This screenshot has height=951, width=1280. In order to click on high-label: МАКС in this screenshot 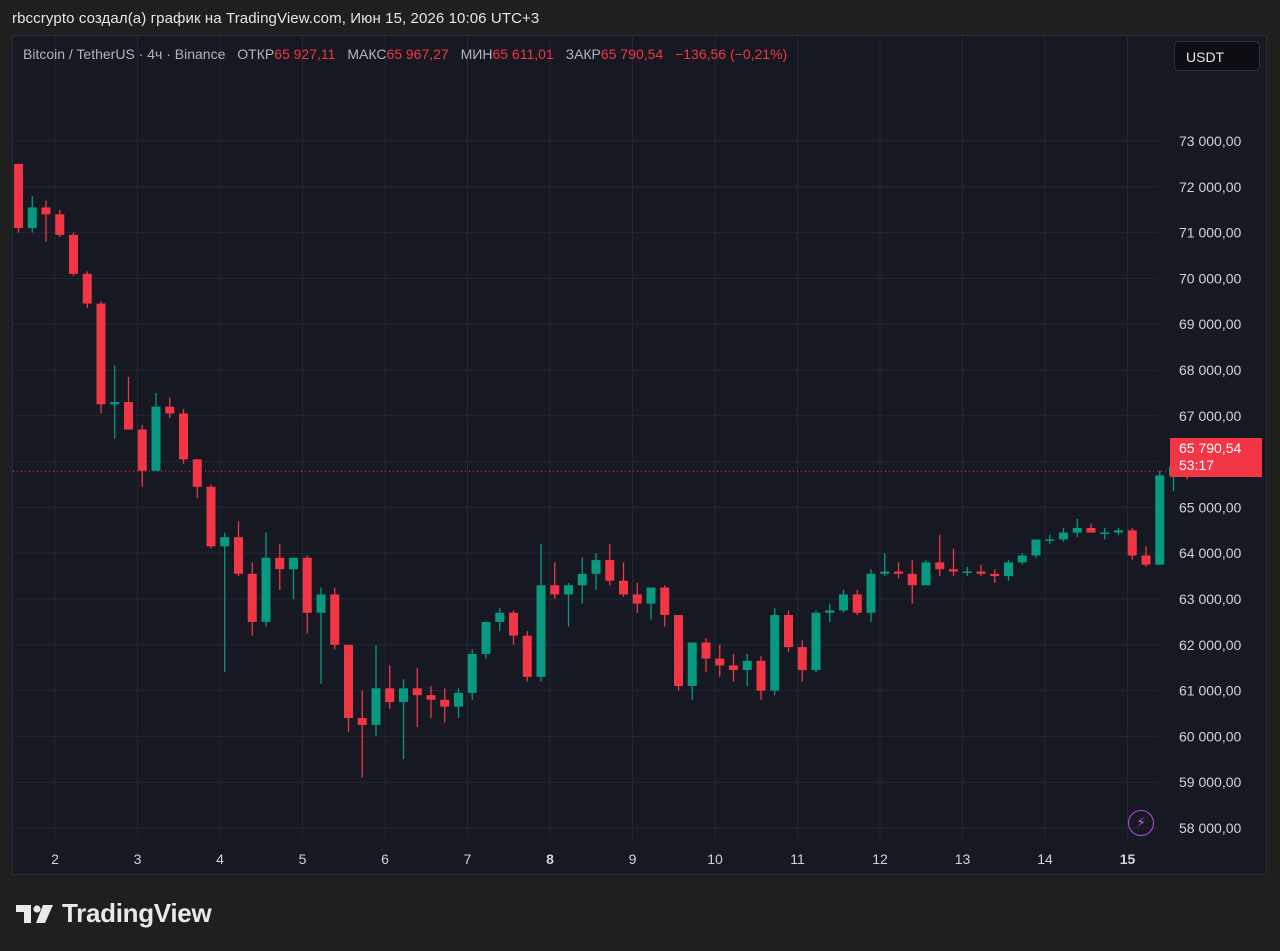, I will do `click(367, 54)`.